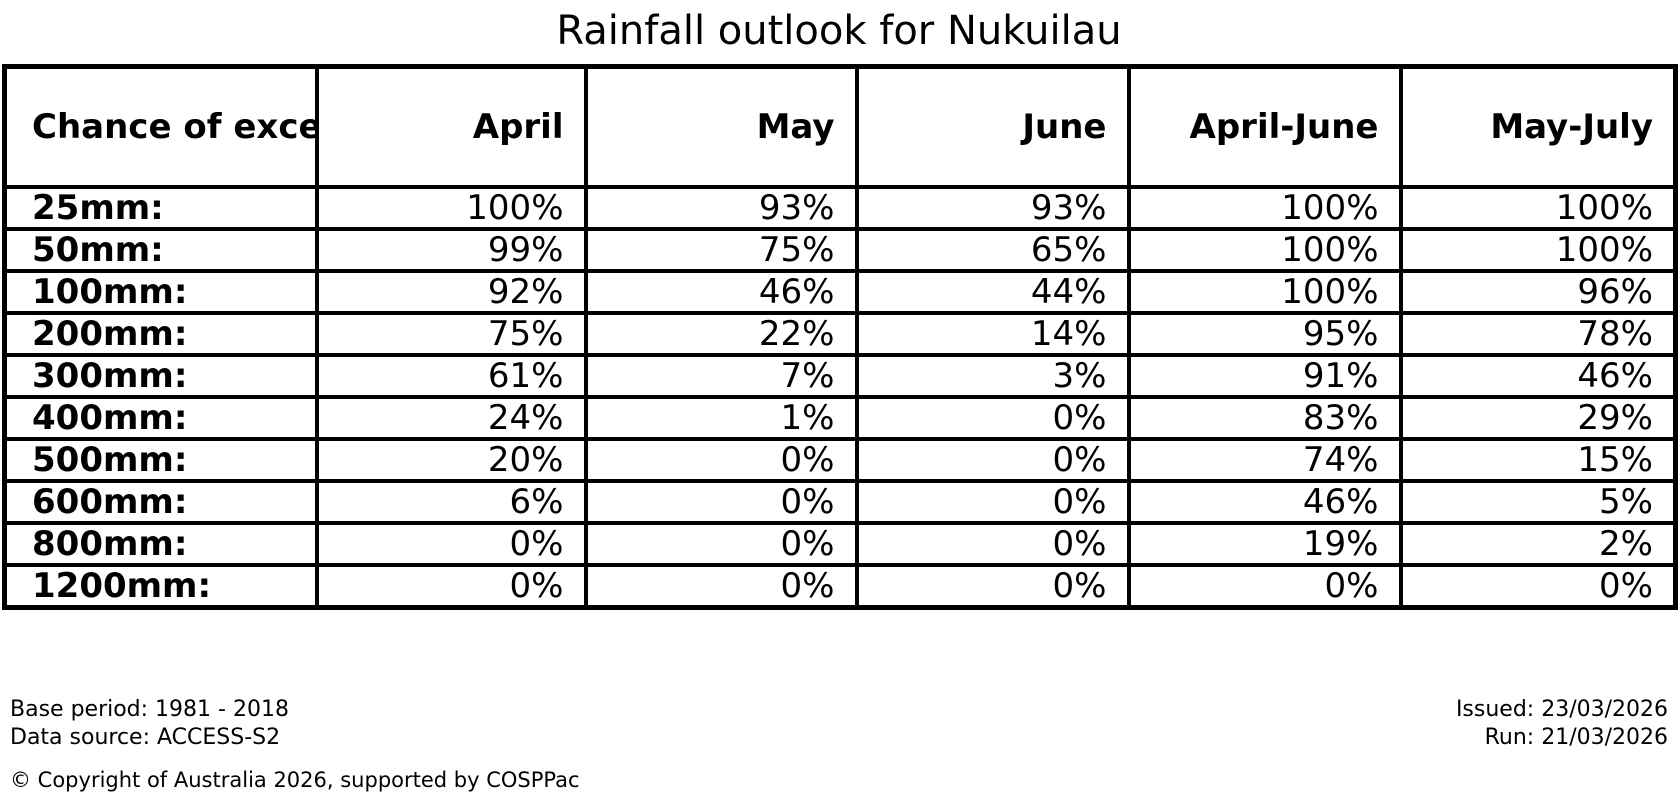 Image resolution: width=1678 pixels, height=792 pixels. I want to click on table-row: 800mm: 0% 0% 0% 19% 2%, so click(840, 544).